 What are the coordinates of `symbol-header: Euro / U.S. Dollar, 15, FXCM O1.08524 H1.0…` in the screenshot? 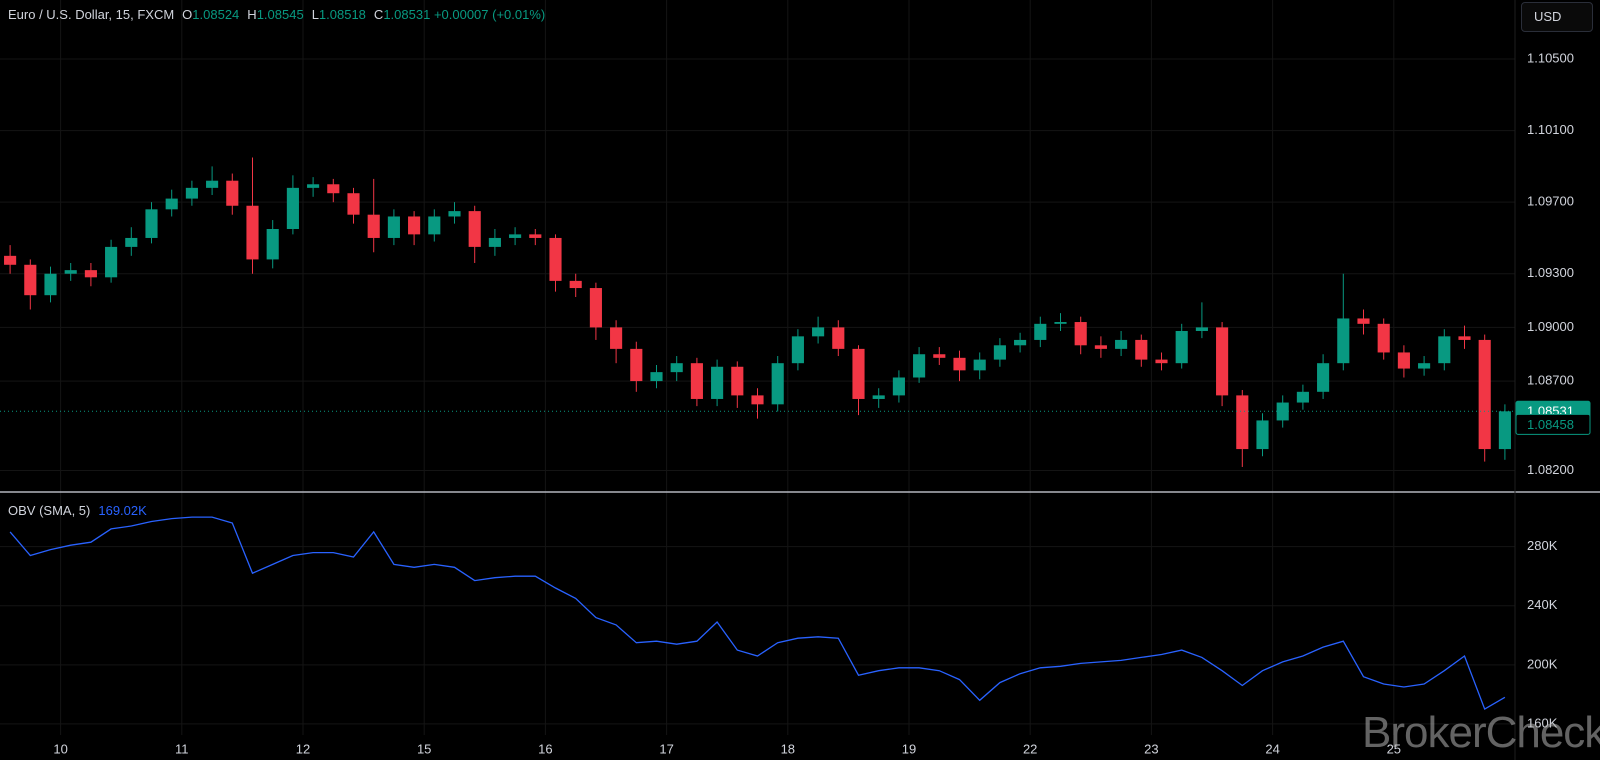 It's located at (276, 14).